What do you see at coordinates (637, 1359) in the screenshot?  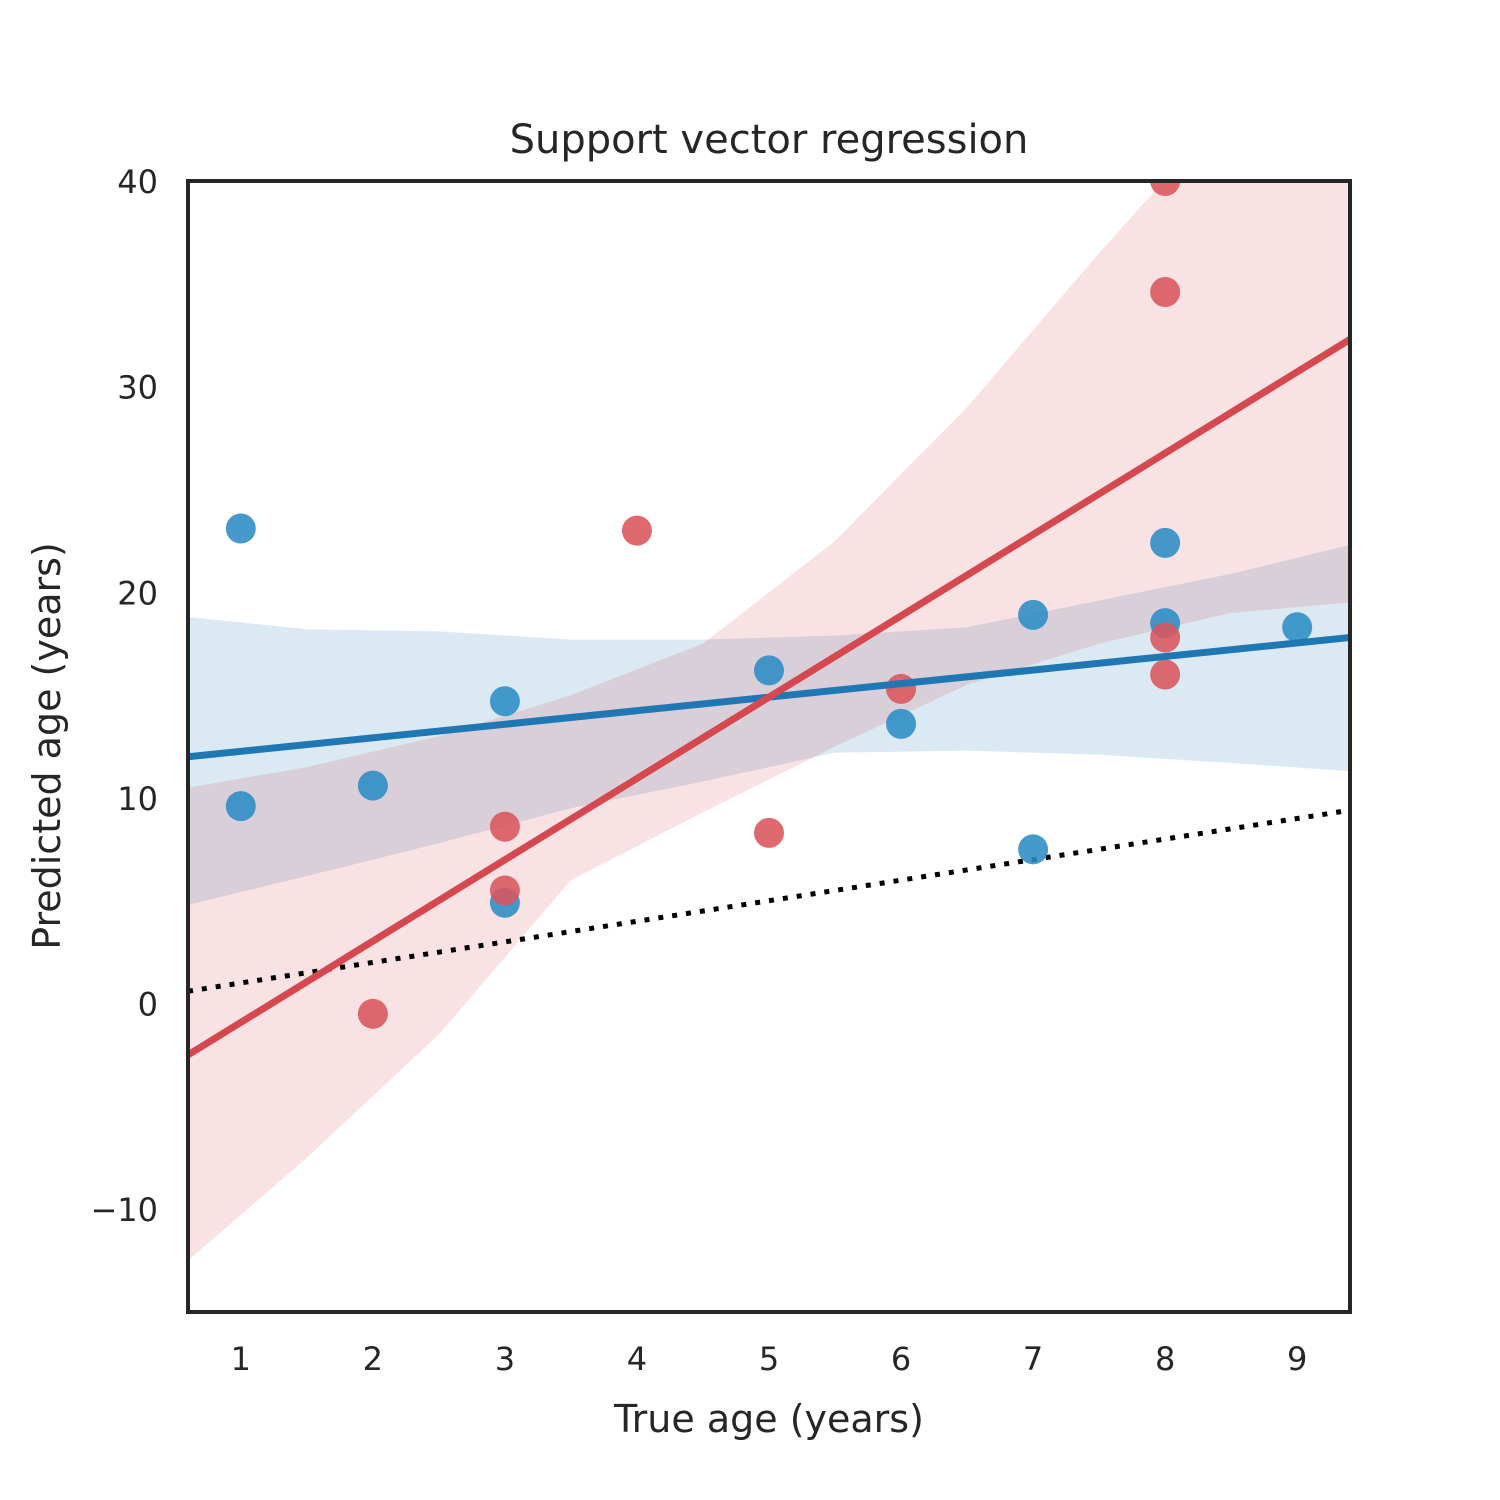 I see `x-tick-label: 4` at bounding box center [637, 1359].